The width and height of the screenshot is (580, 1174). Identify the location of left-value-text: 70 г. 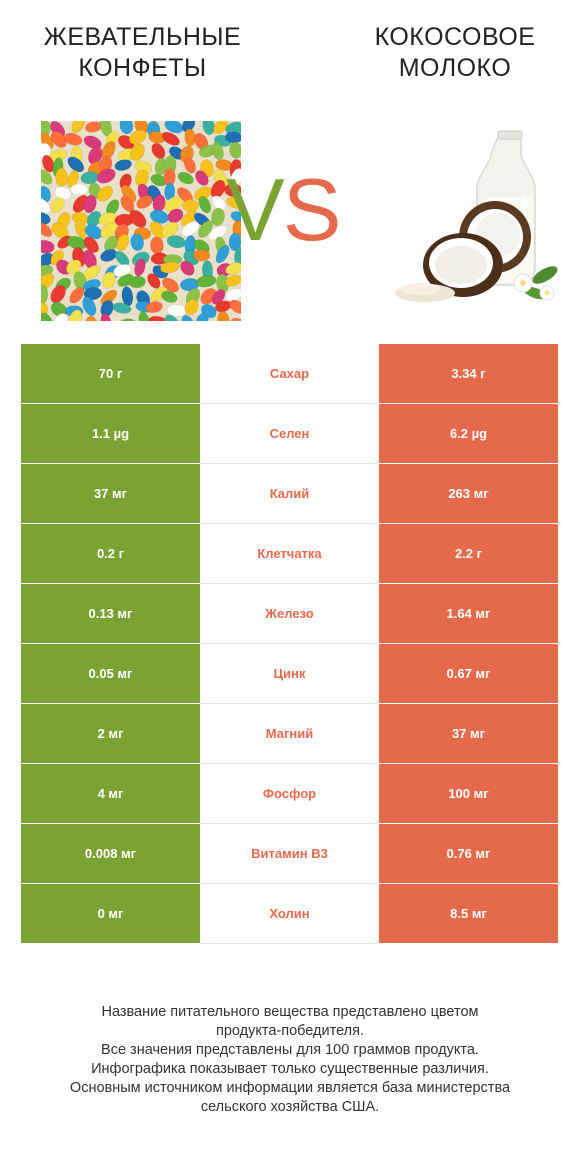
(110, 373).